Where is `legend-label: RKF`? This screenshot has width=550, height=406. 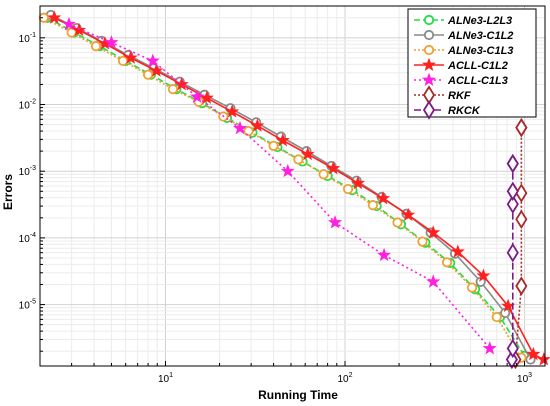
legend-label: RKF is located at coordinates (459, 96).